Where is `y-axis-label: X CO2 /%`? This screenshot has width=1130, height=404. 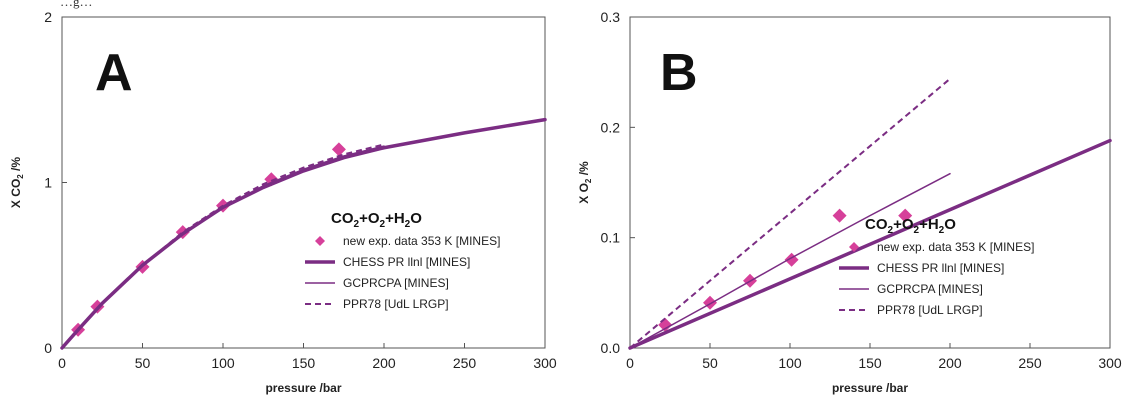
y-axis-label: X CO2 /% is located at coordinates (17, 182).